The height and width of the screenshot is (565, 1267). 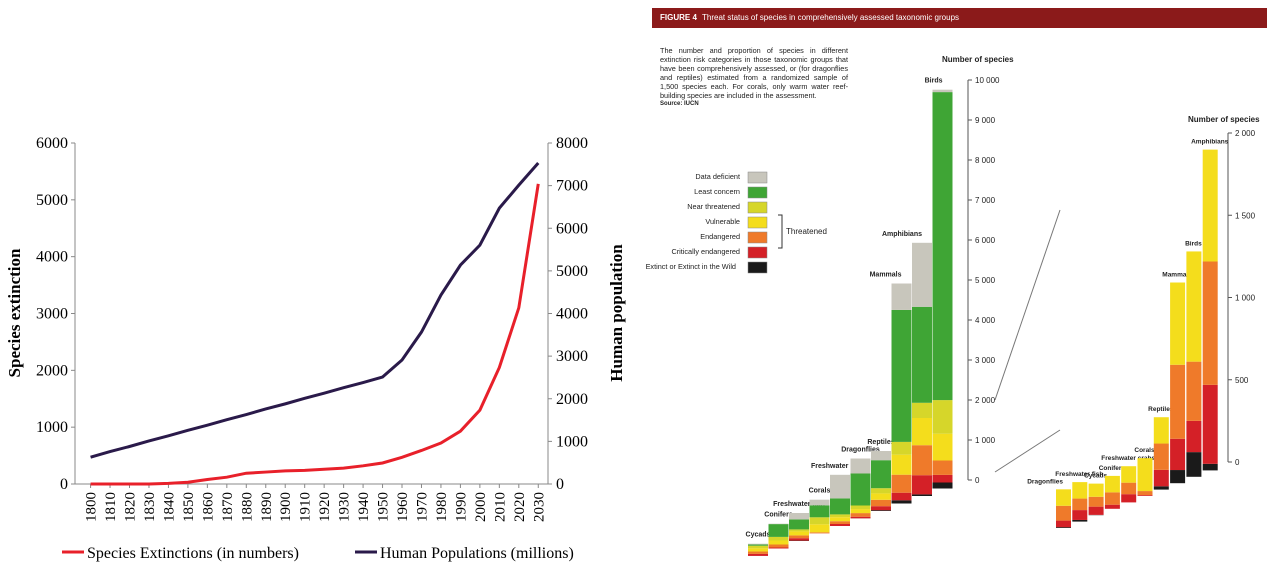 What do you see at coordinates (442, 507) in the screenshot?
I see `x-tick-label: 1980` at bounding box center [442, 507].